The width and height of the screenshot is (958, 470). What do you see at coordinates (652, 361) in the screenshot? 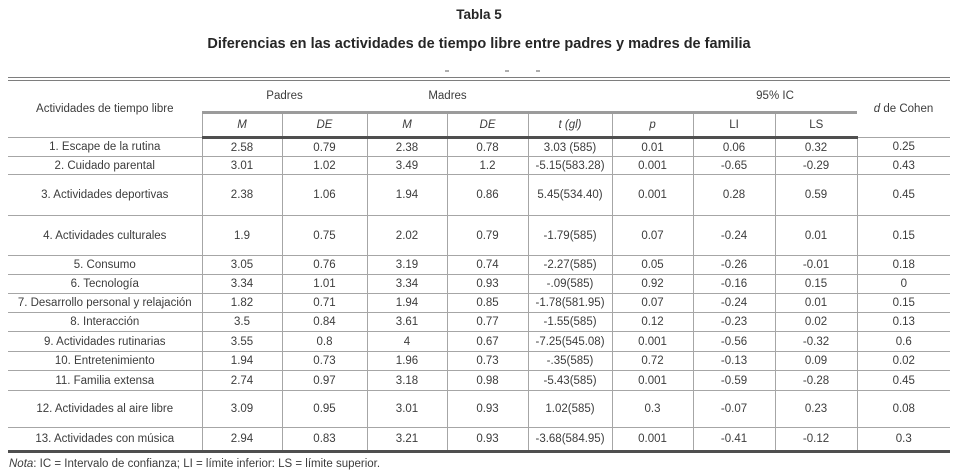
I see `value-cell: 0.72` at bounding box center [652, 361].